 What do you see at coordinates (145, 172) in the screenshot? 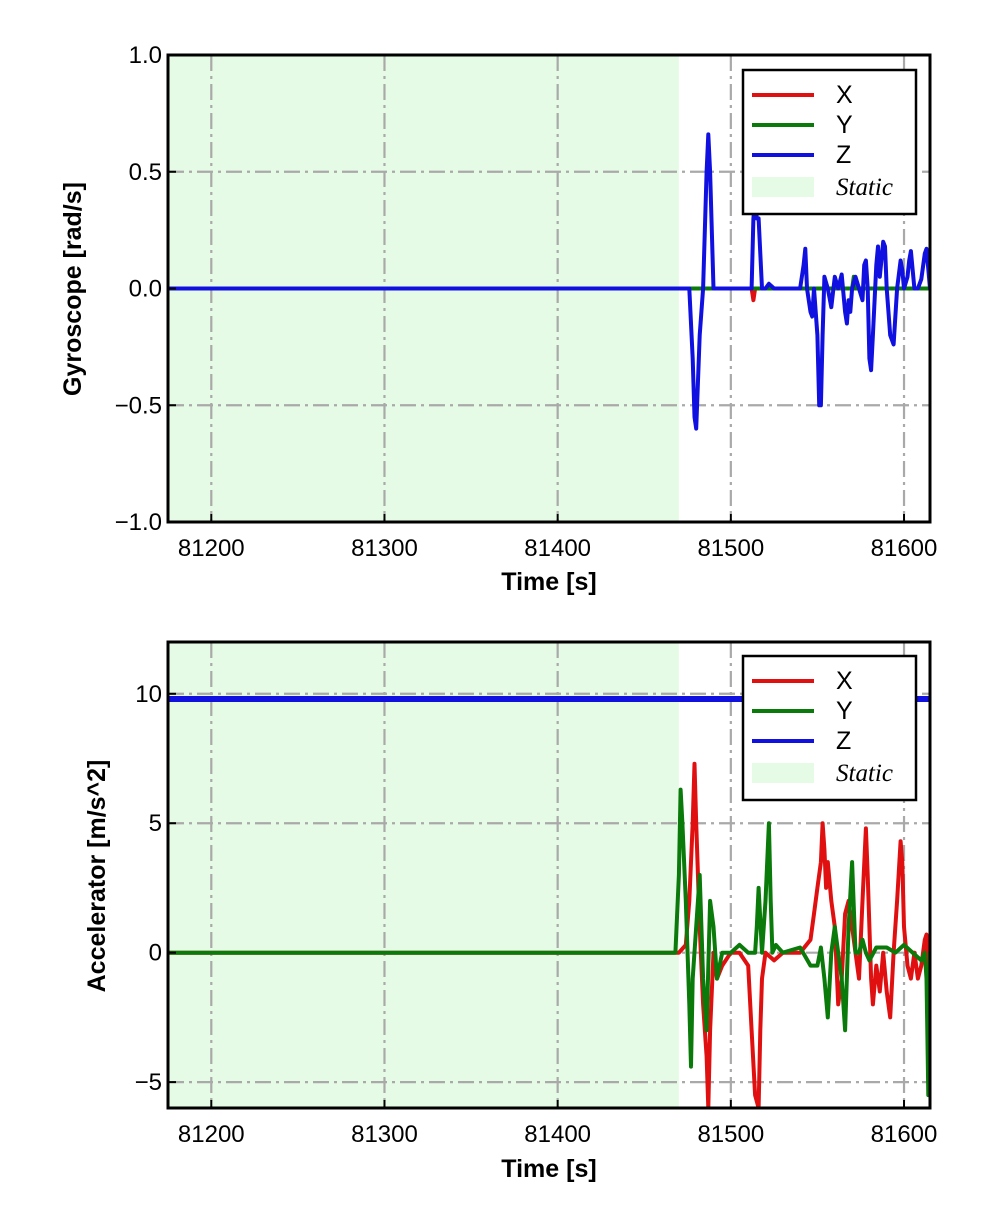
I see `y-tick-label: 0.5` at bounding box center [145, 172].